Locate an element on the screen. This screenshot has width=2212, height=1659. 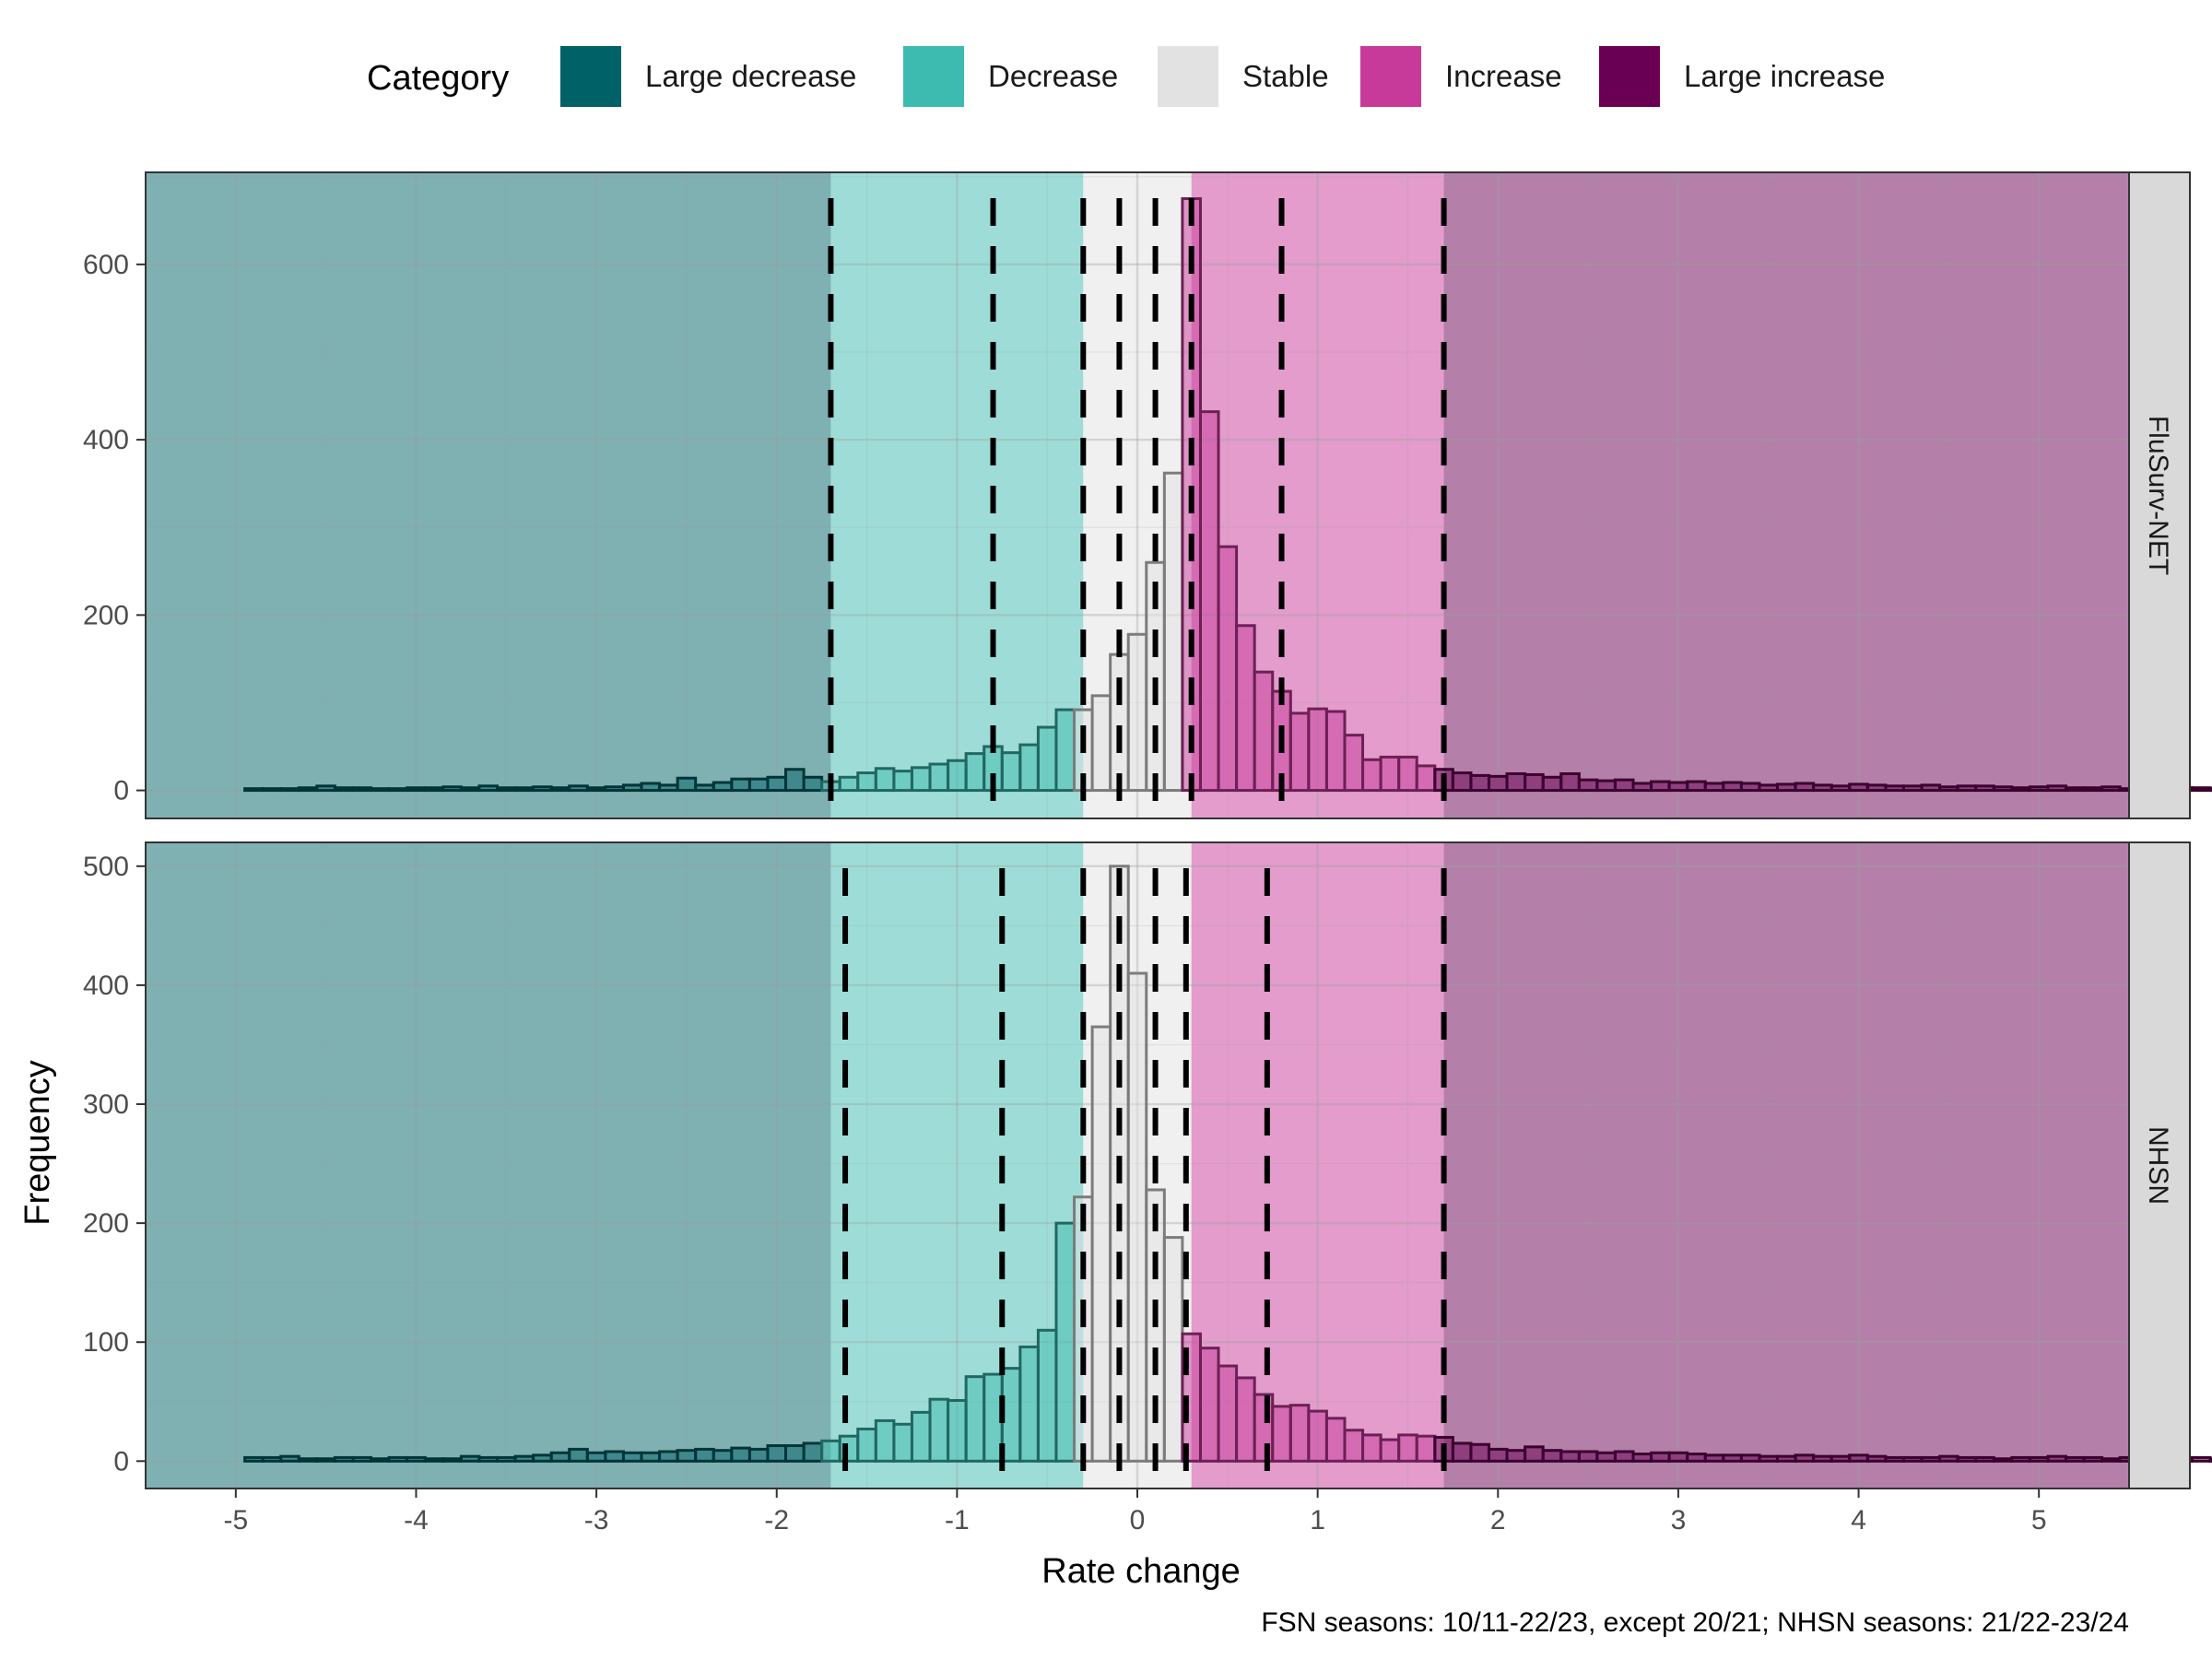
band-large-increase is located at coordinates (1786, 495).